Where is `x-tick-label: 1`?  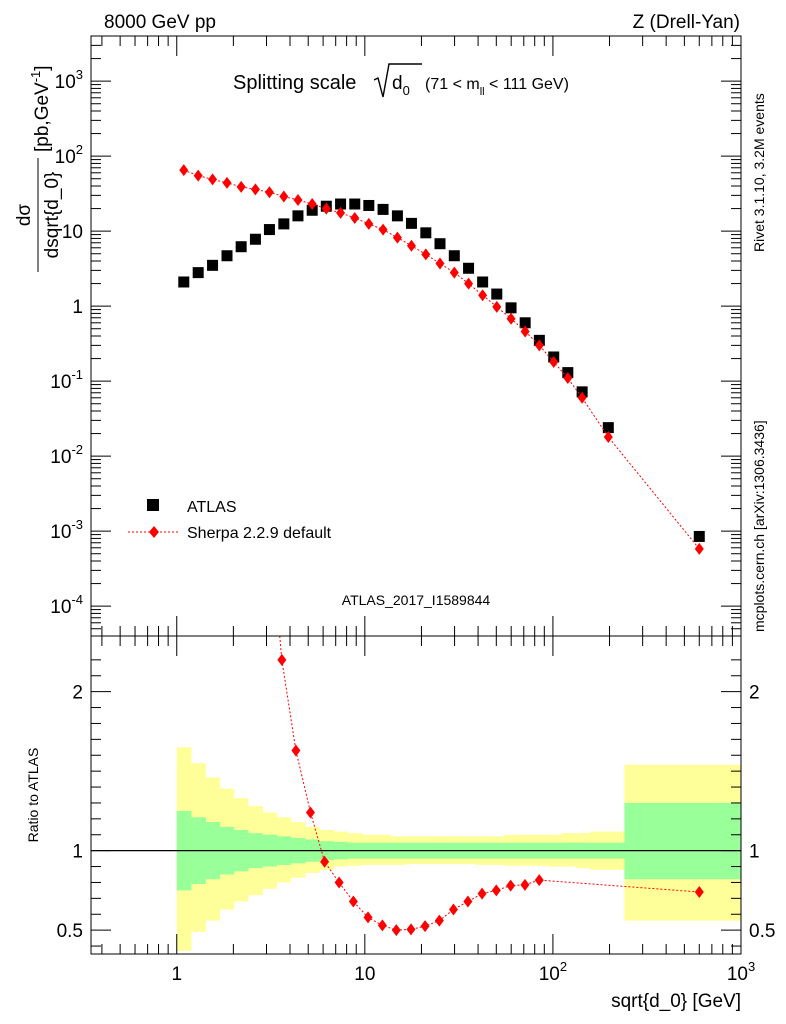 x-tick-label: 1 is located at coordinates (176, 974).